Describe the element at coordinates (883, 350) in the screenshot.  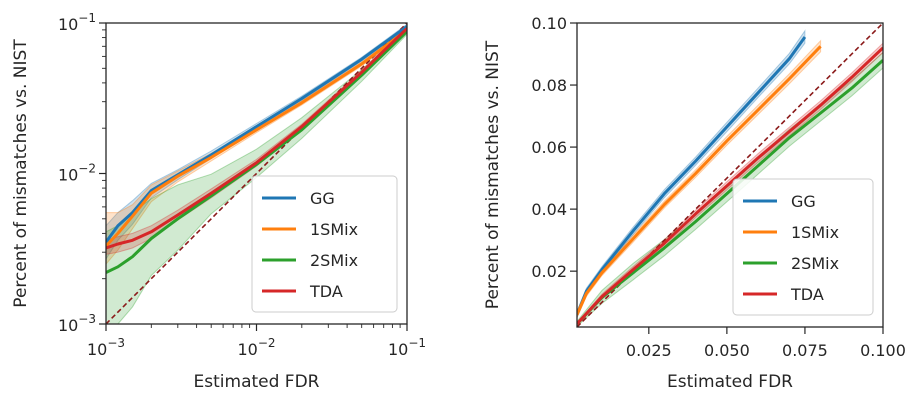
I see `x-tick-label: 0.100` at that location.